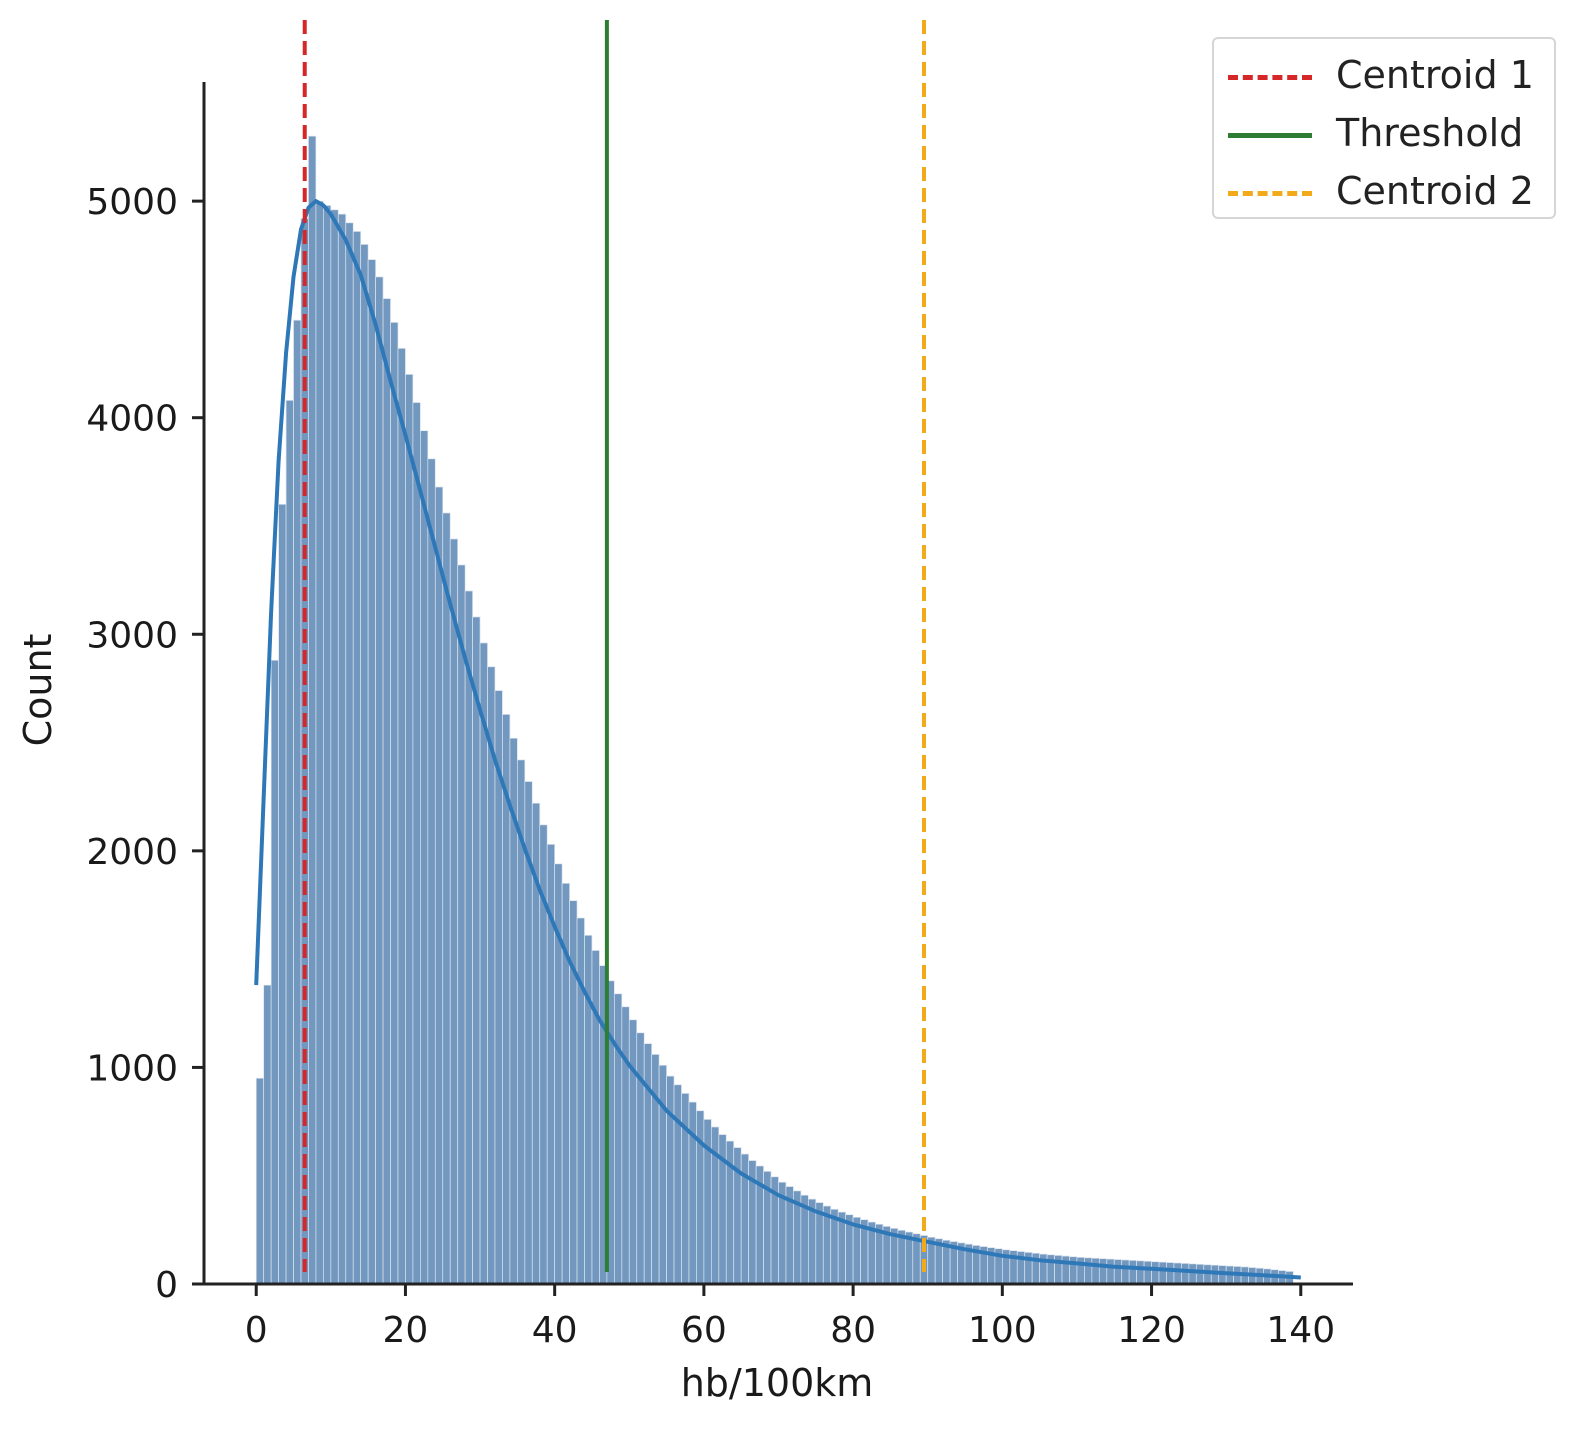 Image resolution: width=1579 pixels, height=1434 pixels. What do you see at coordinates (1300, 1330) in the screenshot?
I see `x-tick-label: 140` at bounding box center [1300, 1330].